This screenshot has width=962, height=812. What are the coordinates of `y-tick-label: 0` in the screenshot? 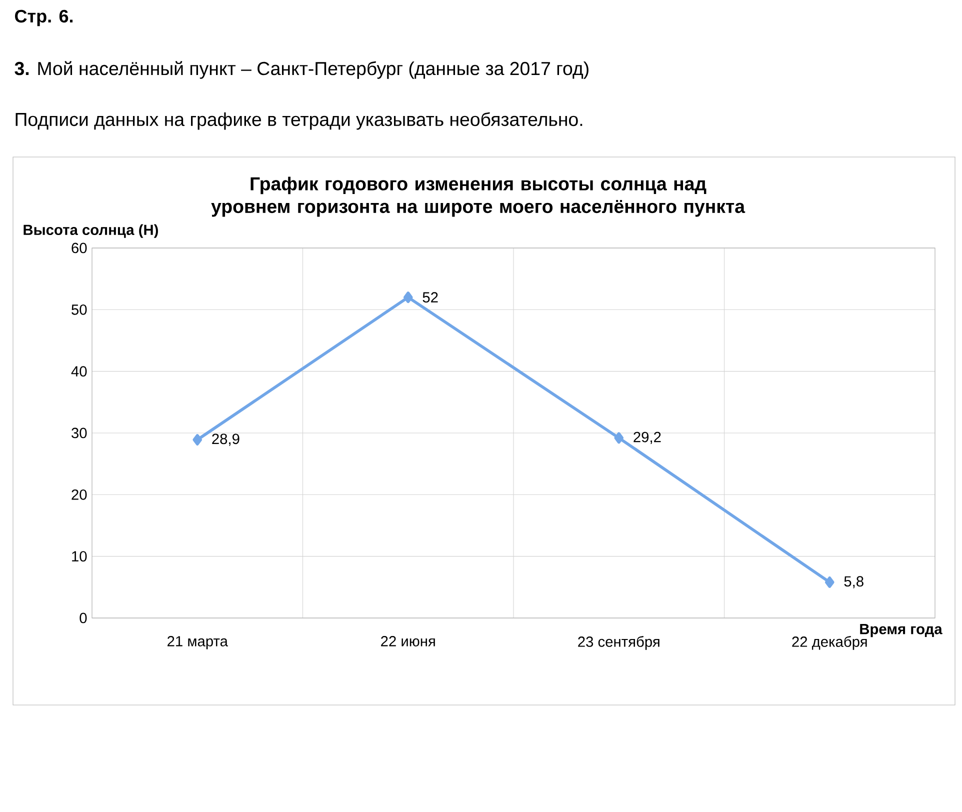 It's located at (83, 618).